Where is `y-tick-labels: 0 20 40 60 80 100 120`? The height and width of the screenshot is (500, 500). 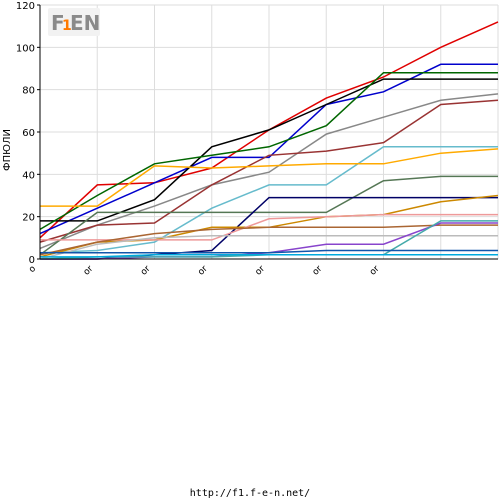 y-tick-labels: 0 20 40 60 80 100 120 is located at coordinates (28, 133).